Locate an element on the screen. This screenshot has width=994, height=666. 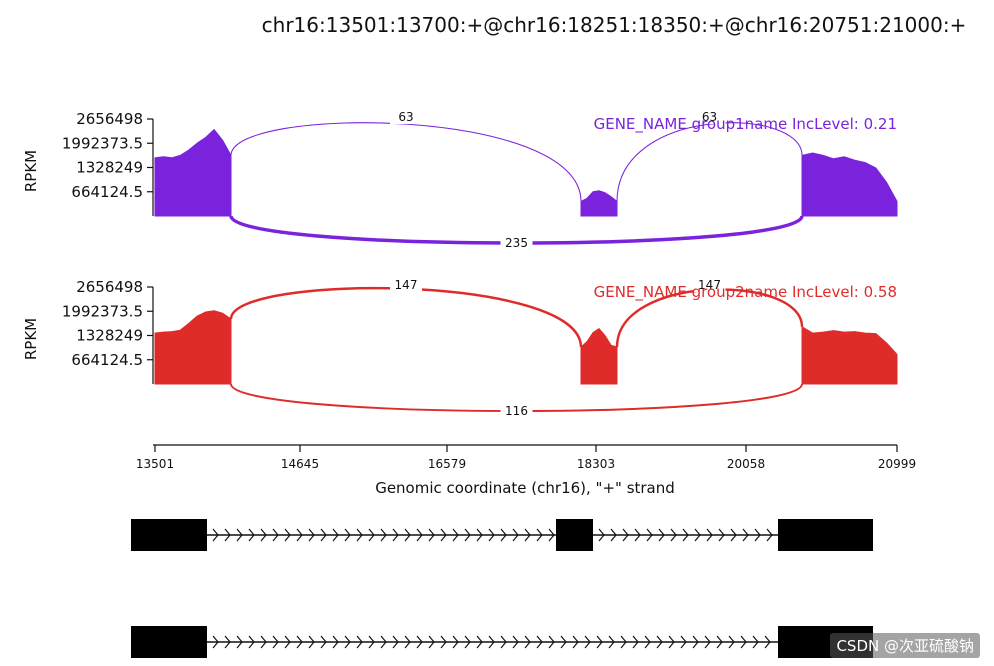
y-axis-label: RPKM is located at coordinates (31, 339).